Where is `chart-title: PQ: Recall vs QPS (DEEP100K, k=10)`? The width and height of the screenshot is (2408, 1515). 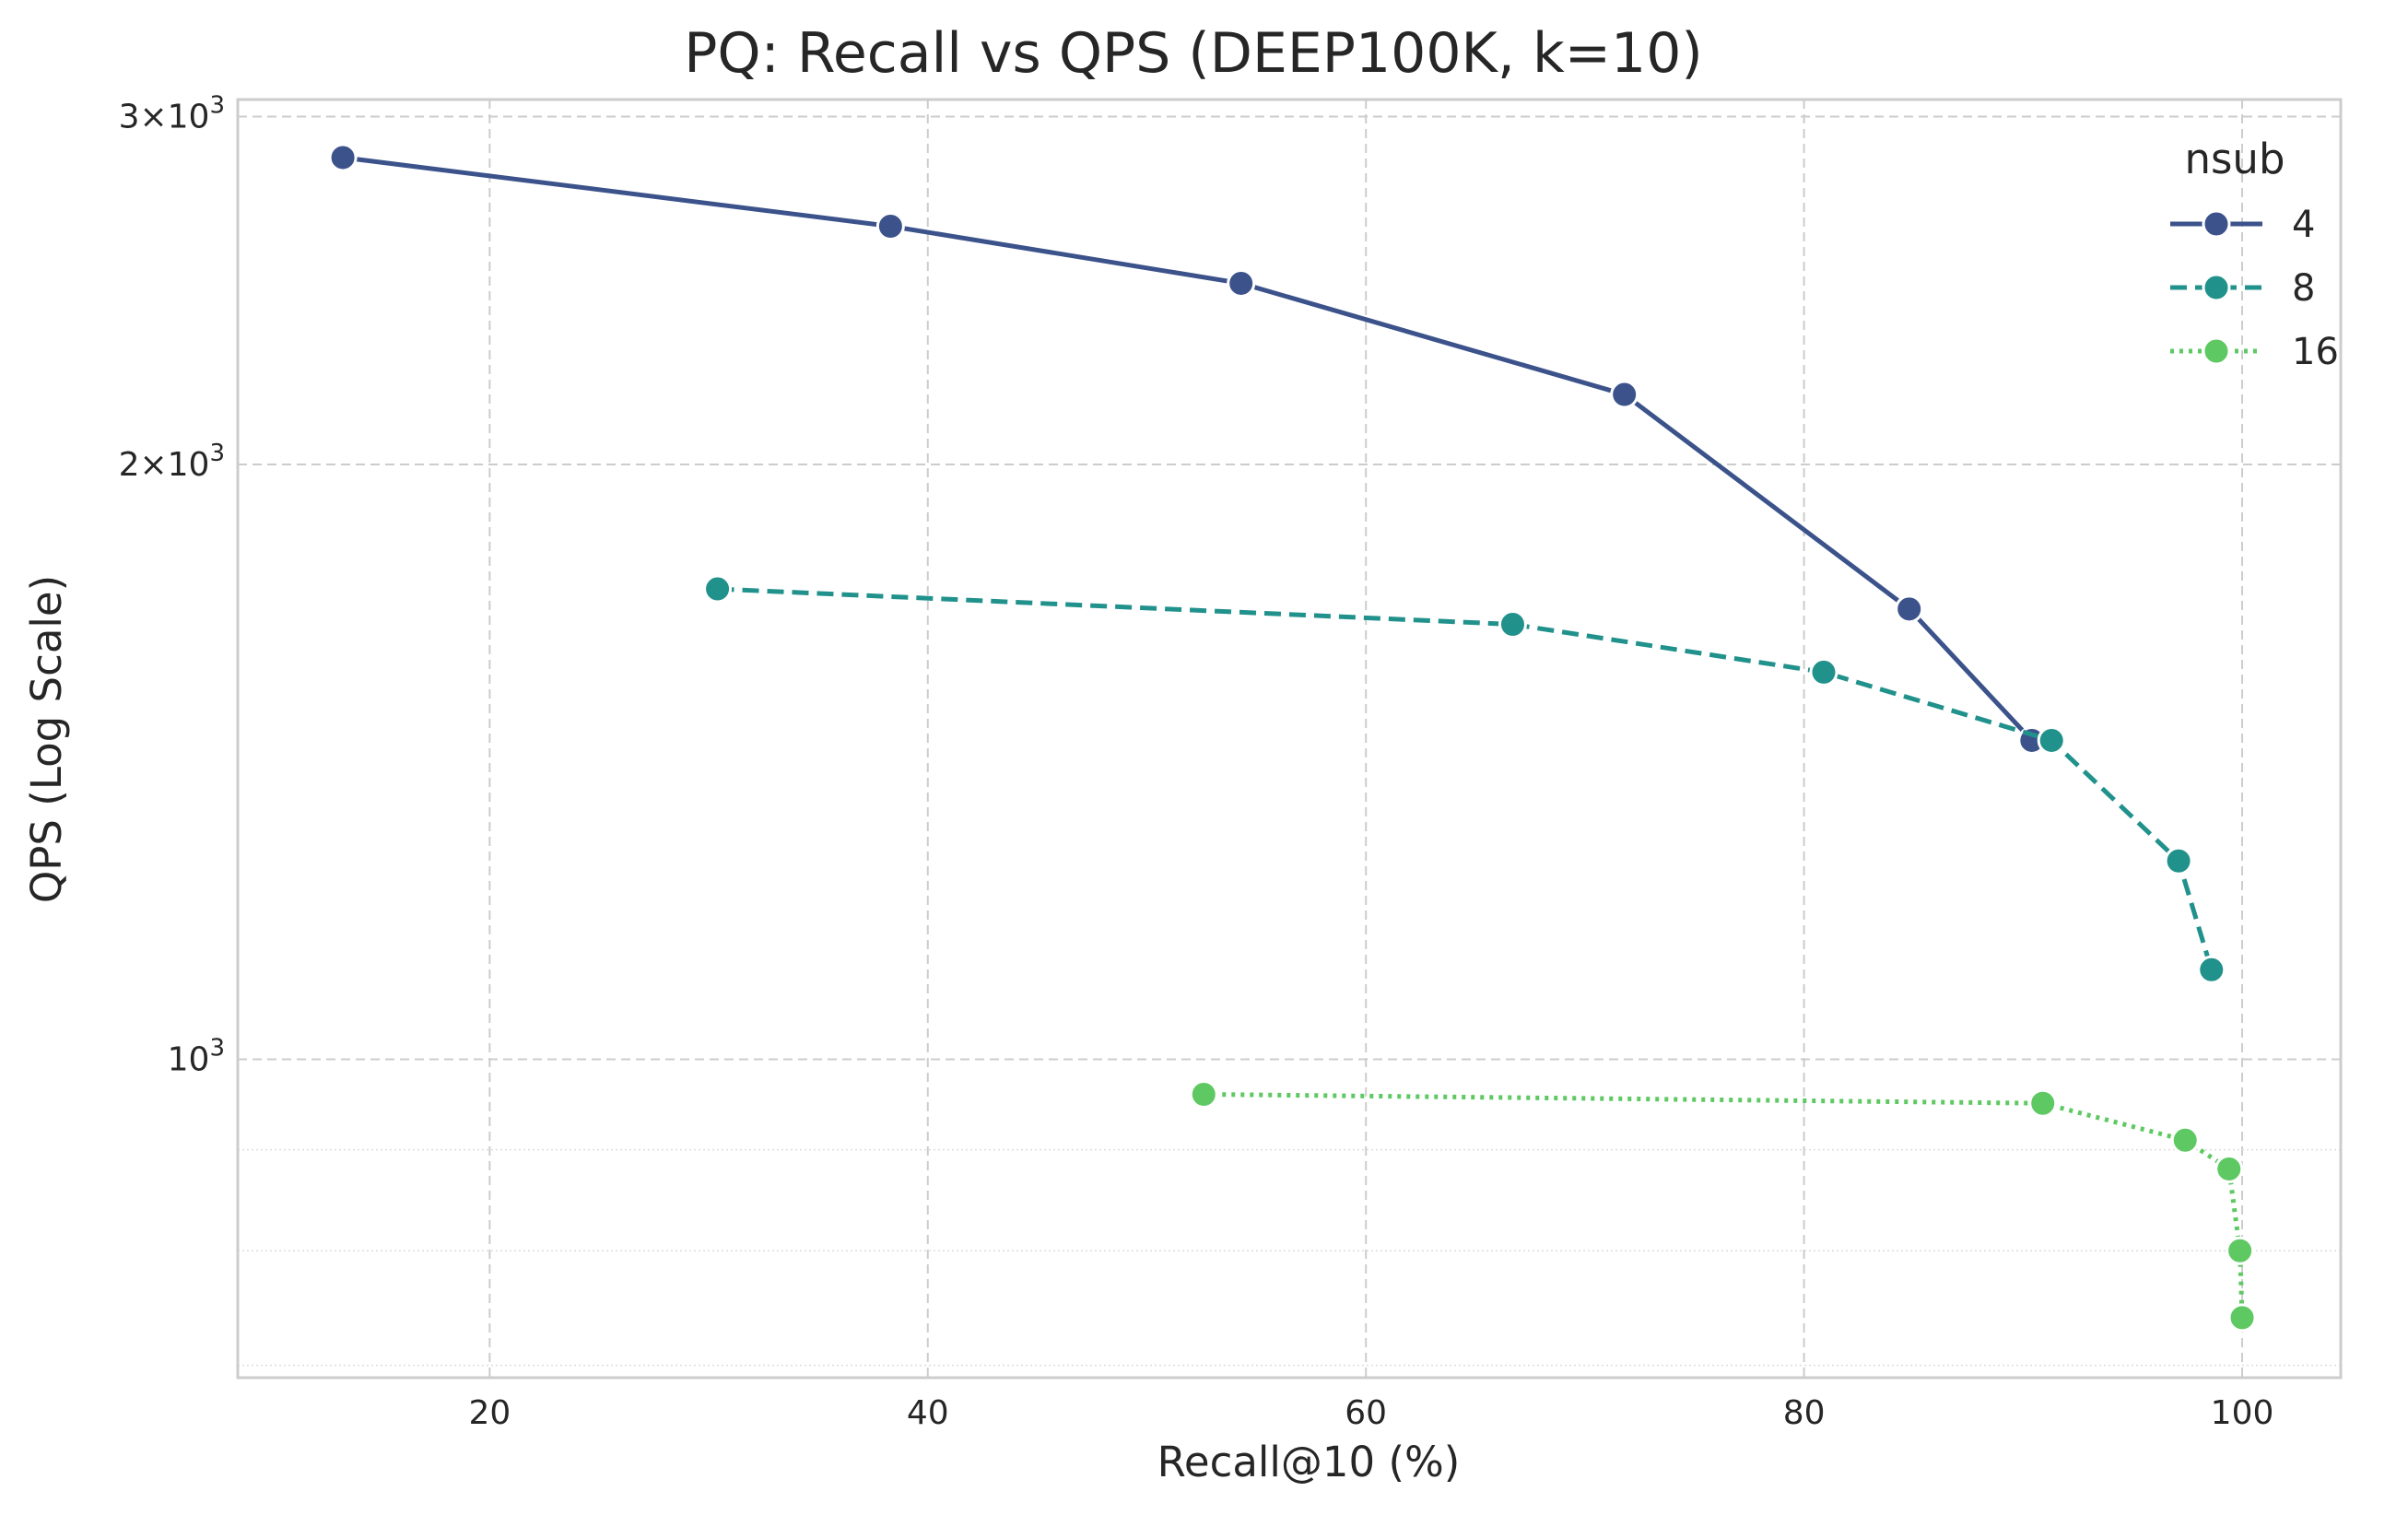 chart-title: PQ: Recall vs QPS (DEEP100K, k=10) is located at coordinates (1193, 53).